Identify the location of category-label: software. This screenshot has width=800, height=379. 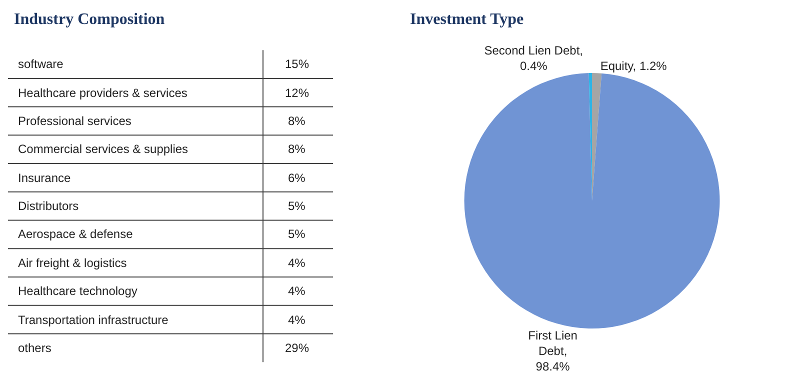
(41, 64).